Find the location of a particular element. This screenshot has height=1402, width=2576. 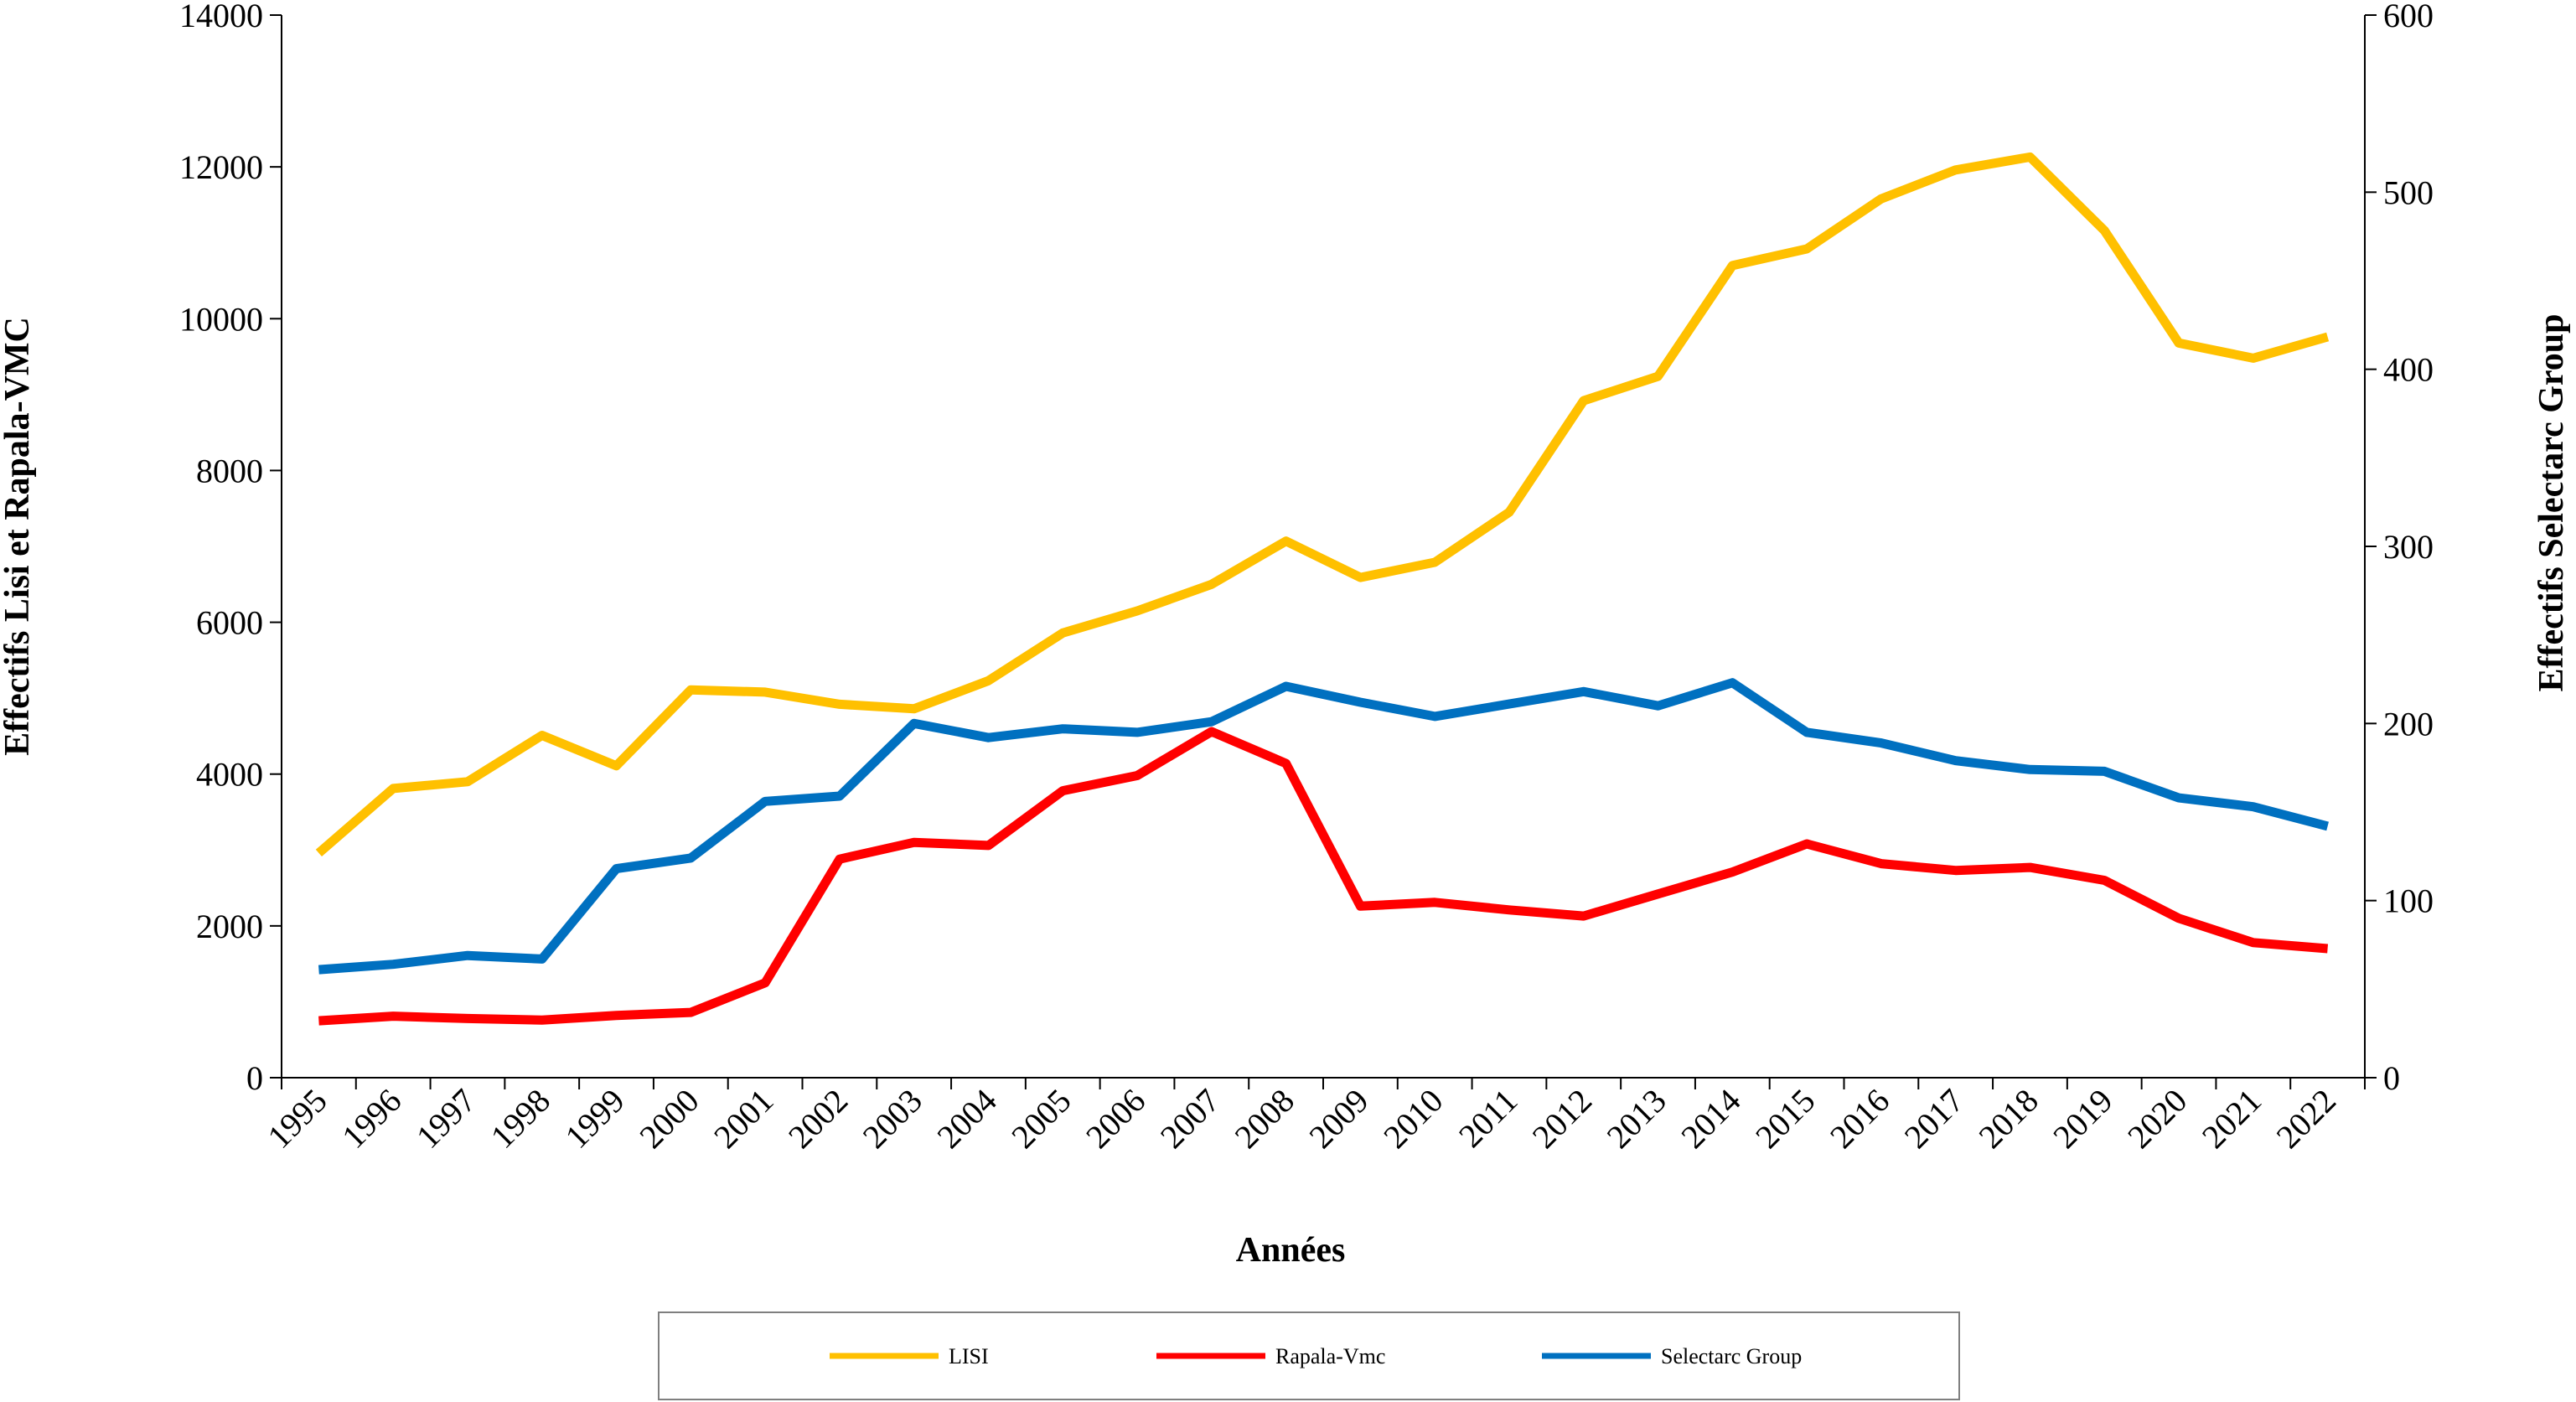

x-tick-label: 1996 is located at coordinates (371, 1119).